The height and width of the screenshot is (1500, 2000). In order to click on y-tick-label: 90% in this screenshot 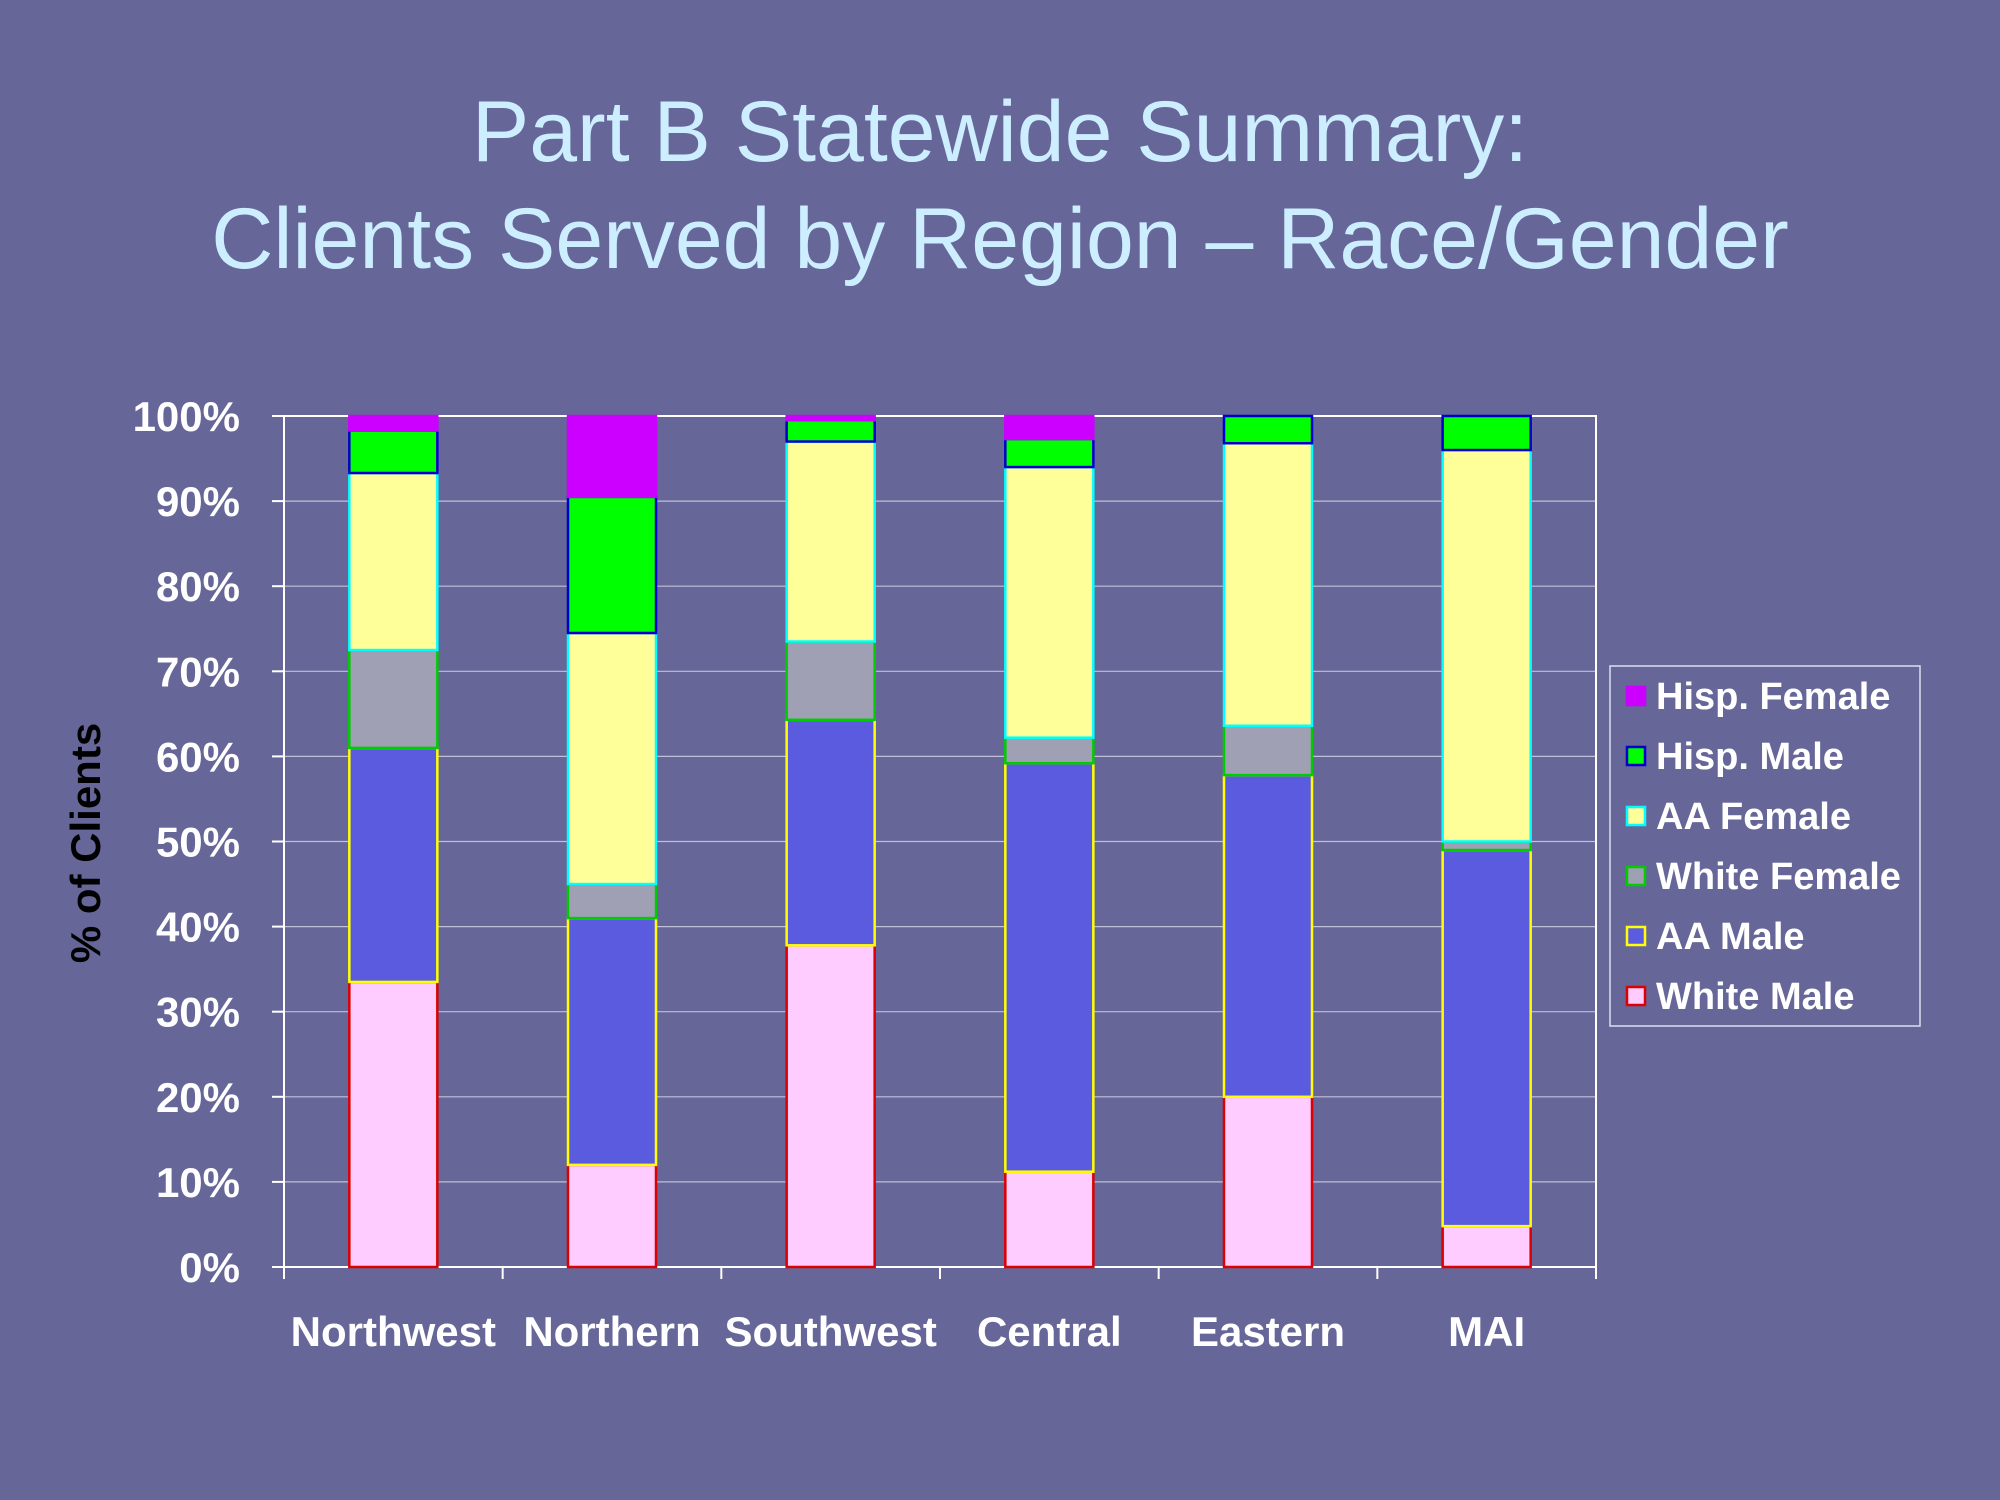, I will do `click(198, 501)`.